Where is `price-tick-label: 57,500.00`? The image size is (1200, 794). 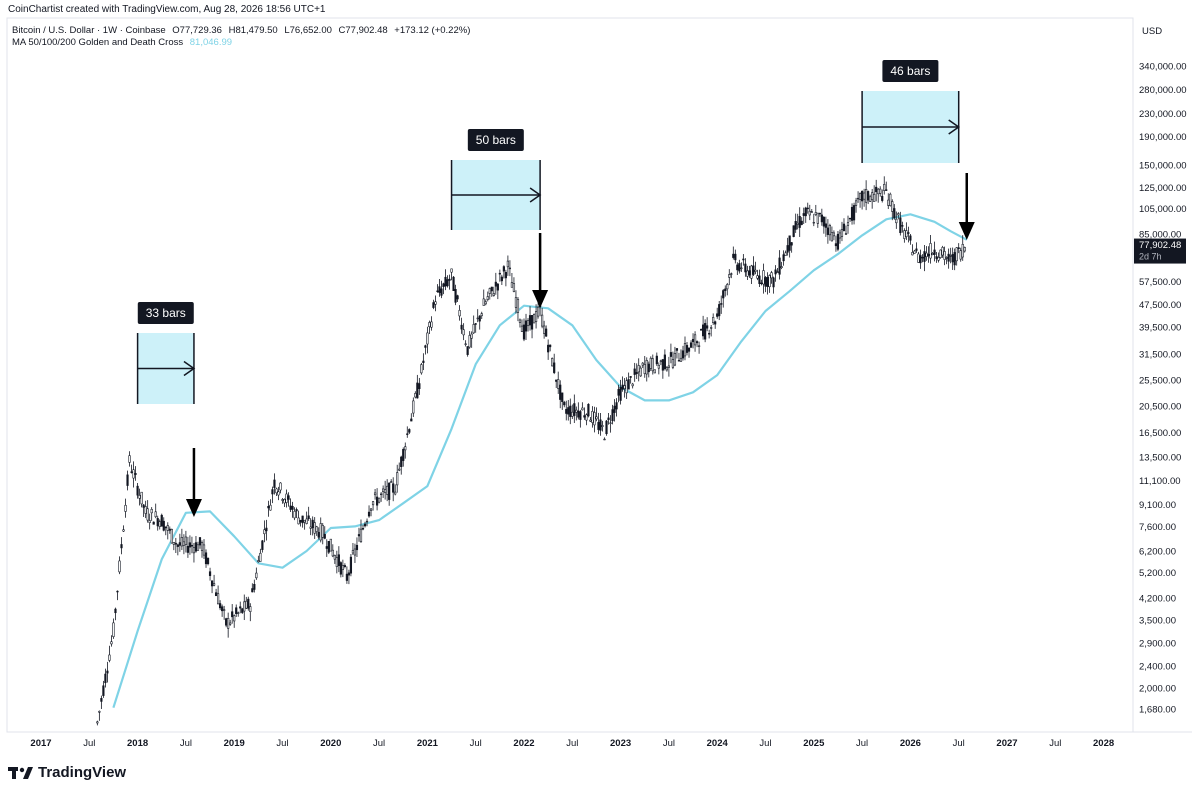 price-tick-label: 57,500.00 is located at coordinates (1160, 282).